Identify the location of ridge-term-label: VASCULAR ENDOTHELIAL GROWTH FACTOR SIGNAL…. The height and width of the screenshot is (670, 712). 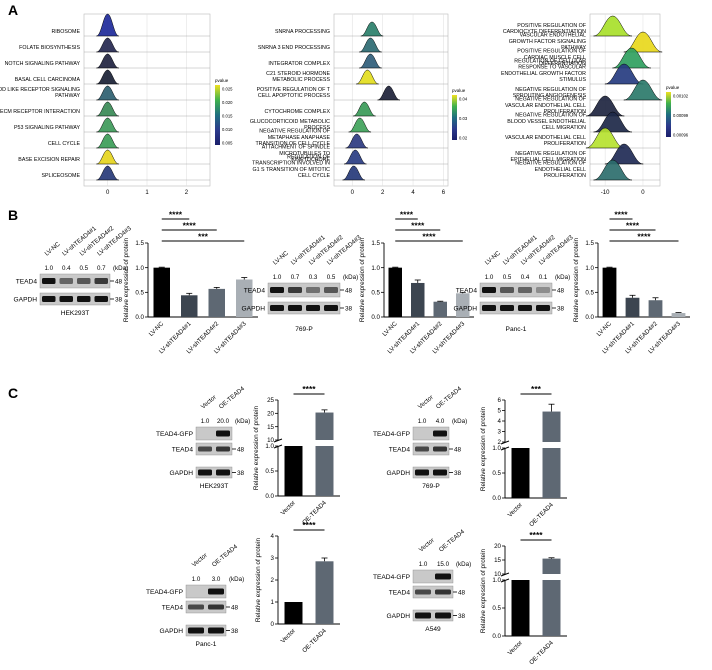
(548, 42).